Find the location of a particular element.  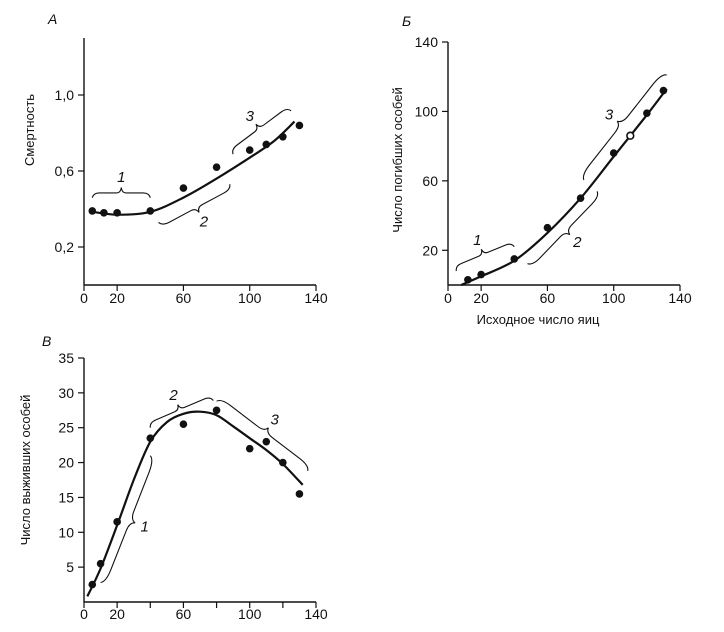

y-tick-label: 0,6 is located at coordinates (65, 171).